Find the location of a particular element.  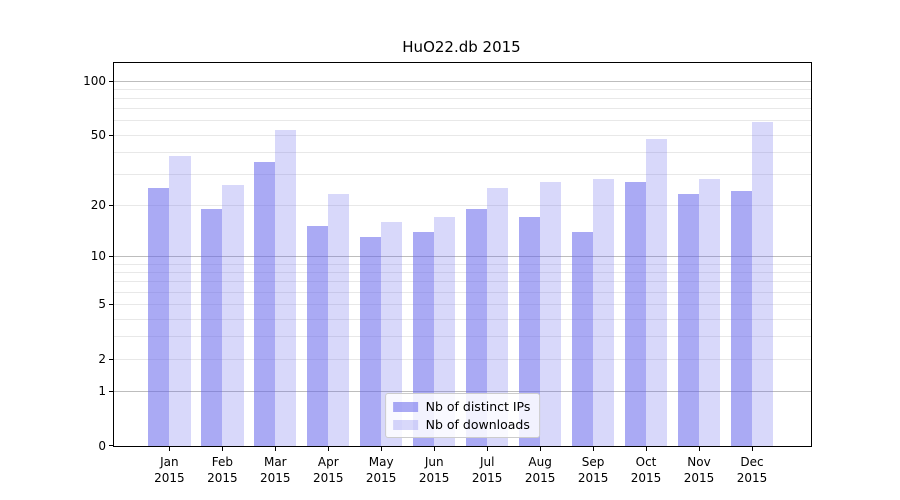

bar-distinct-ips-feb is located at coordinates (212, 327).